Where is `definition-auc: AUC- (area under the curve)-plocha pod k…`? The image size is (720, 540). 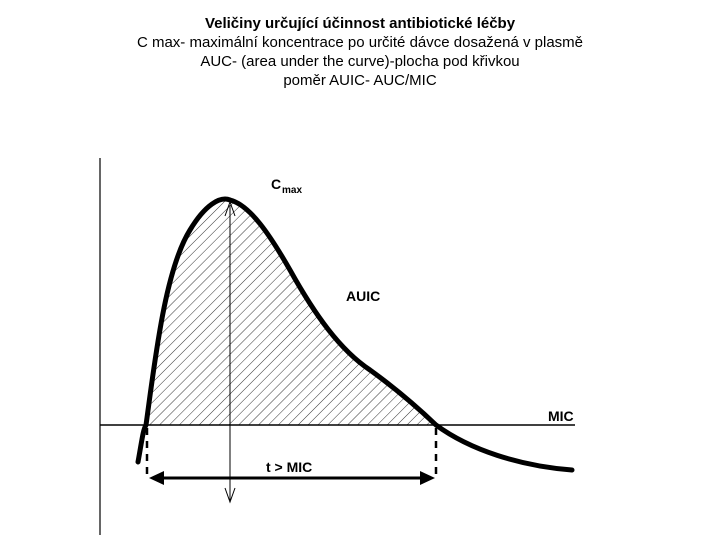
definition-auc: AUC- (area under the curve)-plocha pod k… is located at coordinates (360, 61).